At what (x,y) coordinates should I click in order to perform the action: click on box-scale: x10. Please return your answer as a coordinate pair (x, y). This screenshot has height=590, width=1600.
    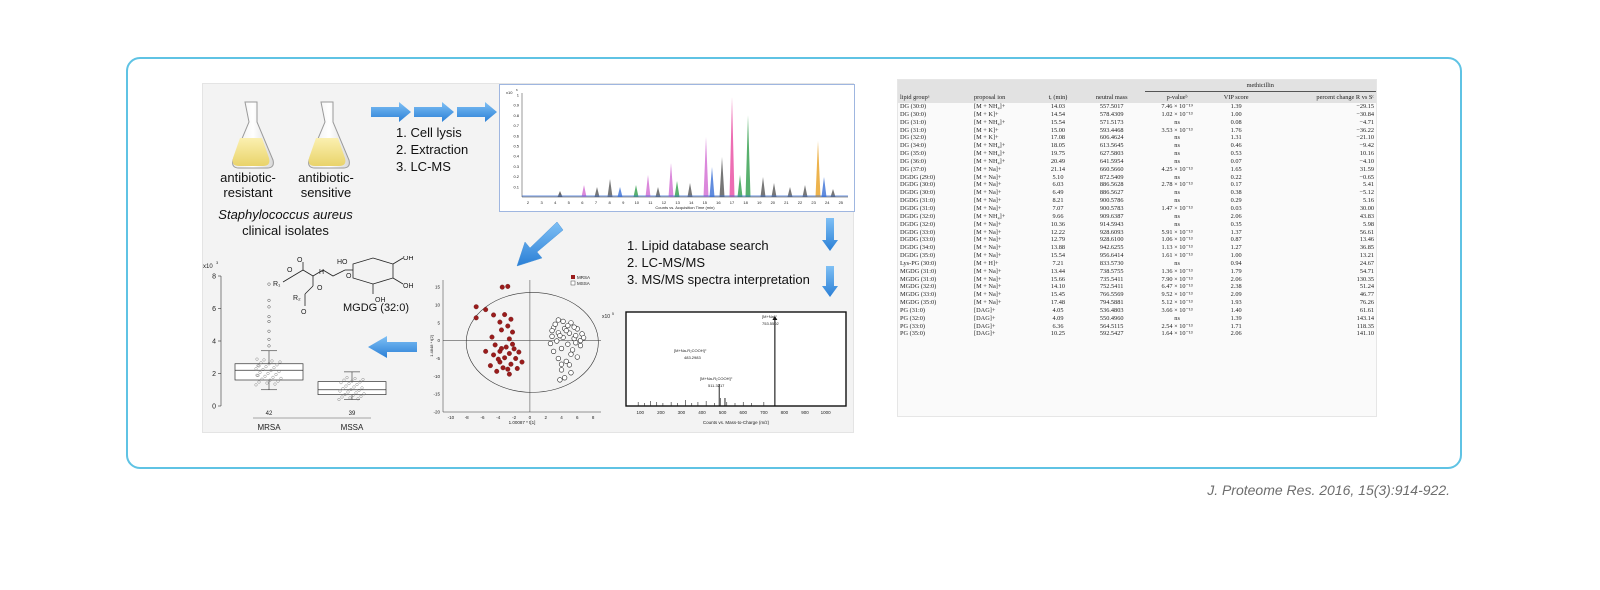
    Looking at the image, I should click on (208, 267).